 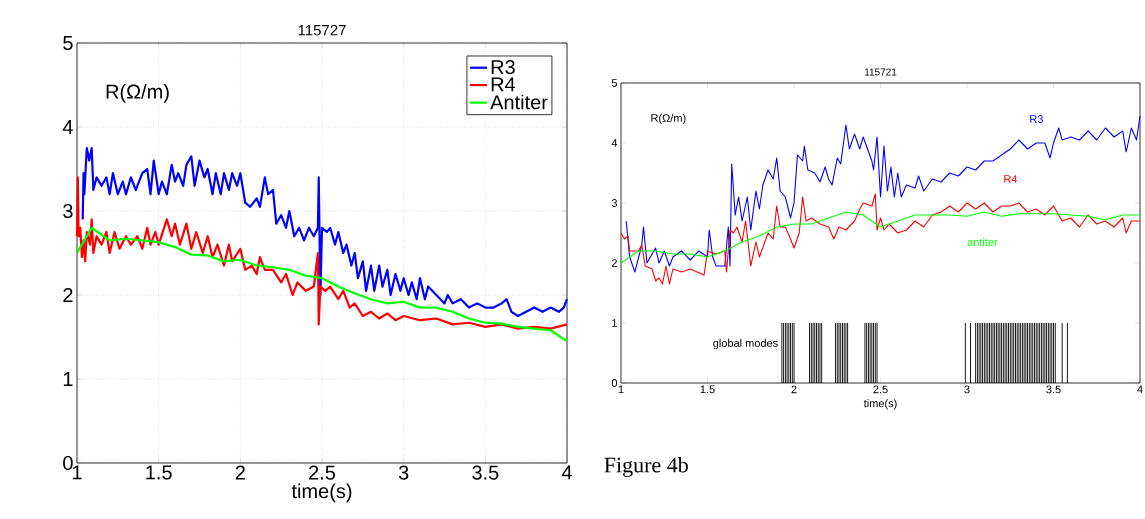 I want to click on chart-title: 115727, so click(x=322, y=30).